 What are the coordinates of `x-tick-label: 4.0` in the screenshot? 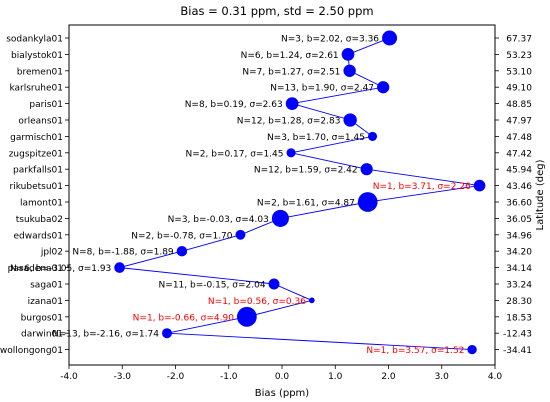 It's located at (495, 377).